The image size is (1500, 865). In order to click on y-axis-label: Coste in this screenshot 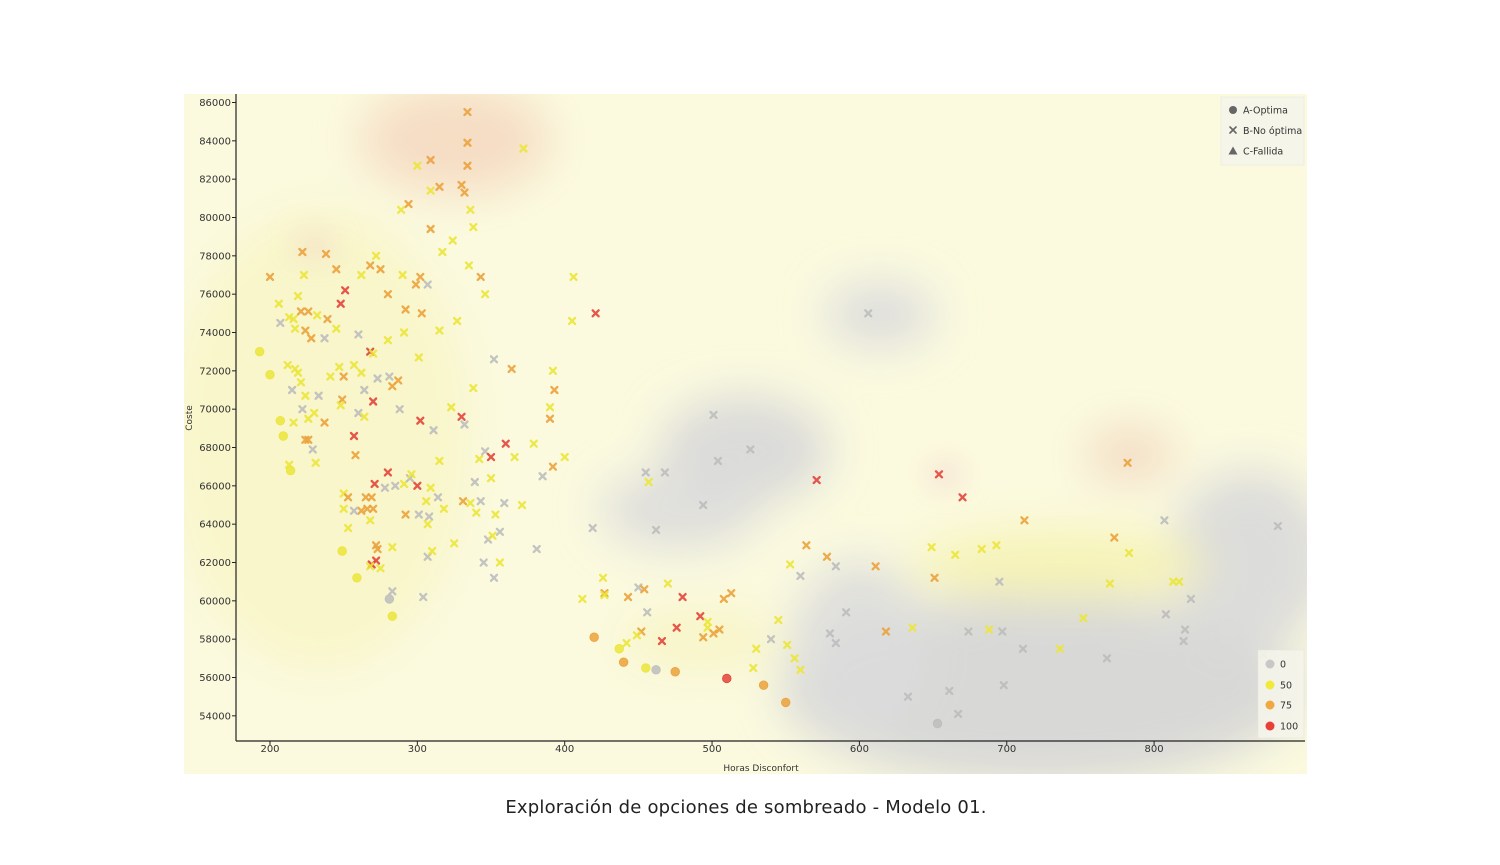, I will do `click(190, 418)`.